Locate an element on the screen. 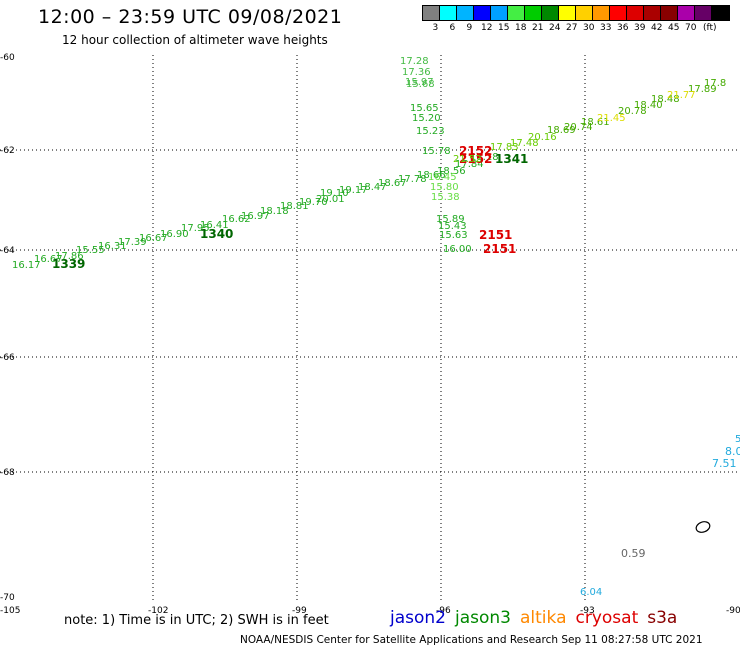 The image size is (740, 650). wave-height-label: 15.63 is located at coordinates (453, 235).